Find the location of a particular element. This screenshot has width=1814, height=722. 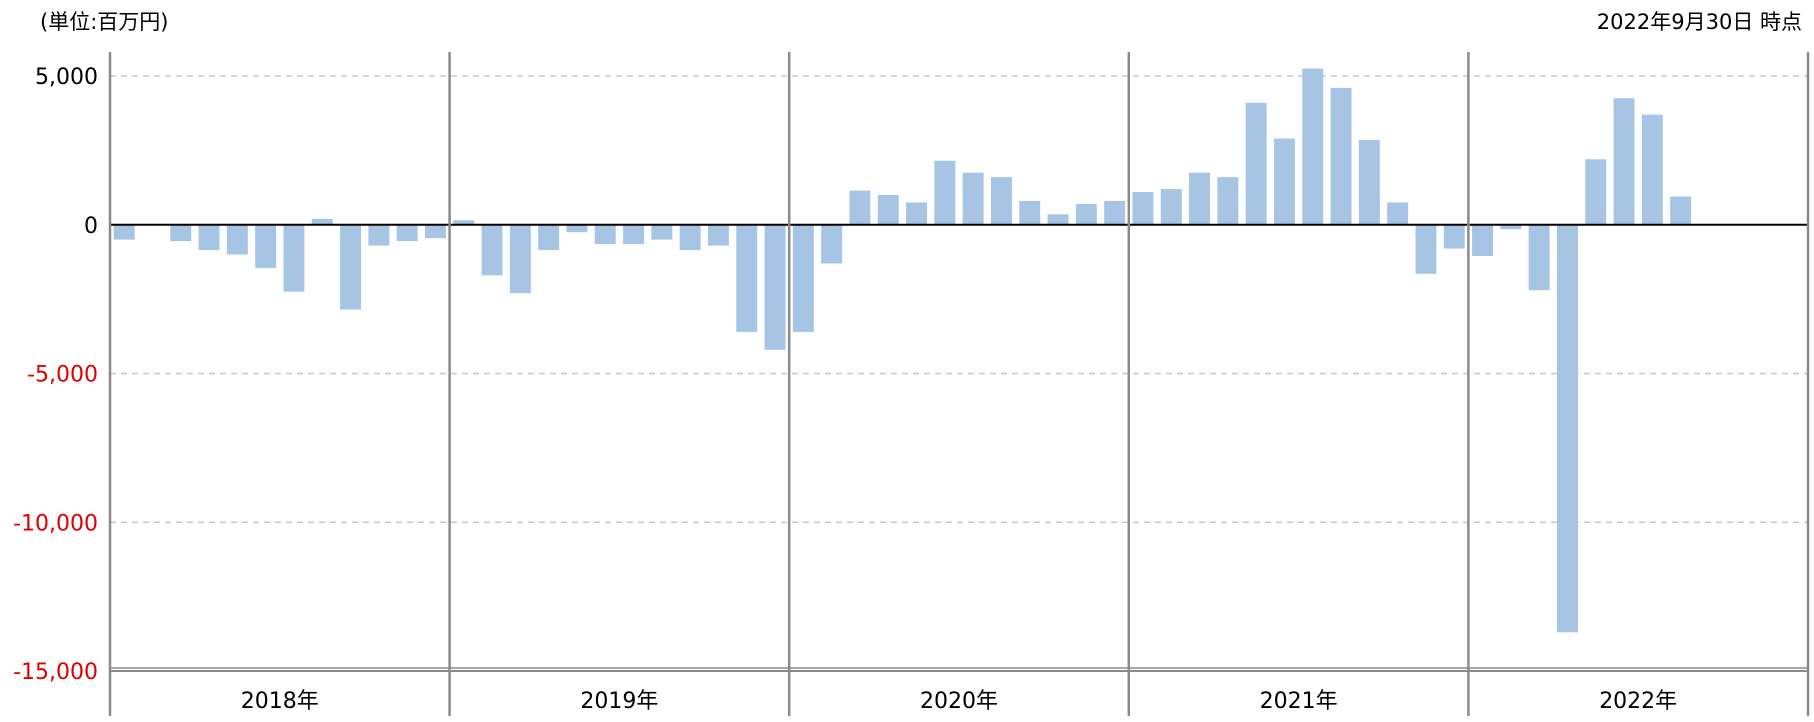

y-tick-label: -5,000 is located at coordinates (62, 375).